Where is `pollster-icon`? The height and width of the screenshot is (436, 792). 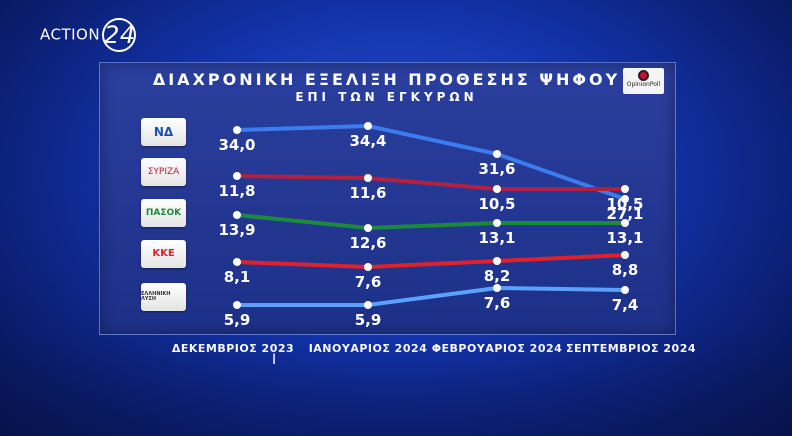 pollster-icon is located at coordinates (643, 75).